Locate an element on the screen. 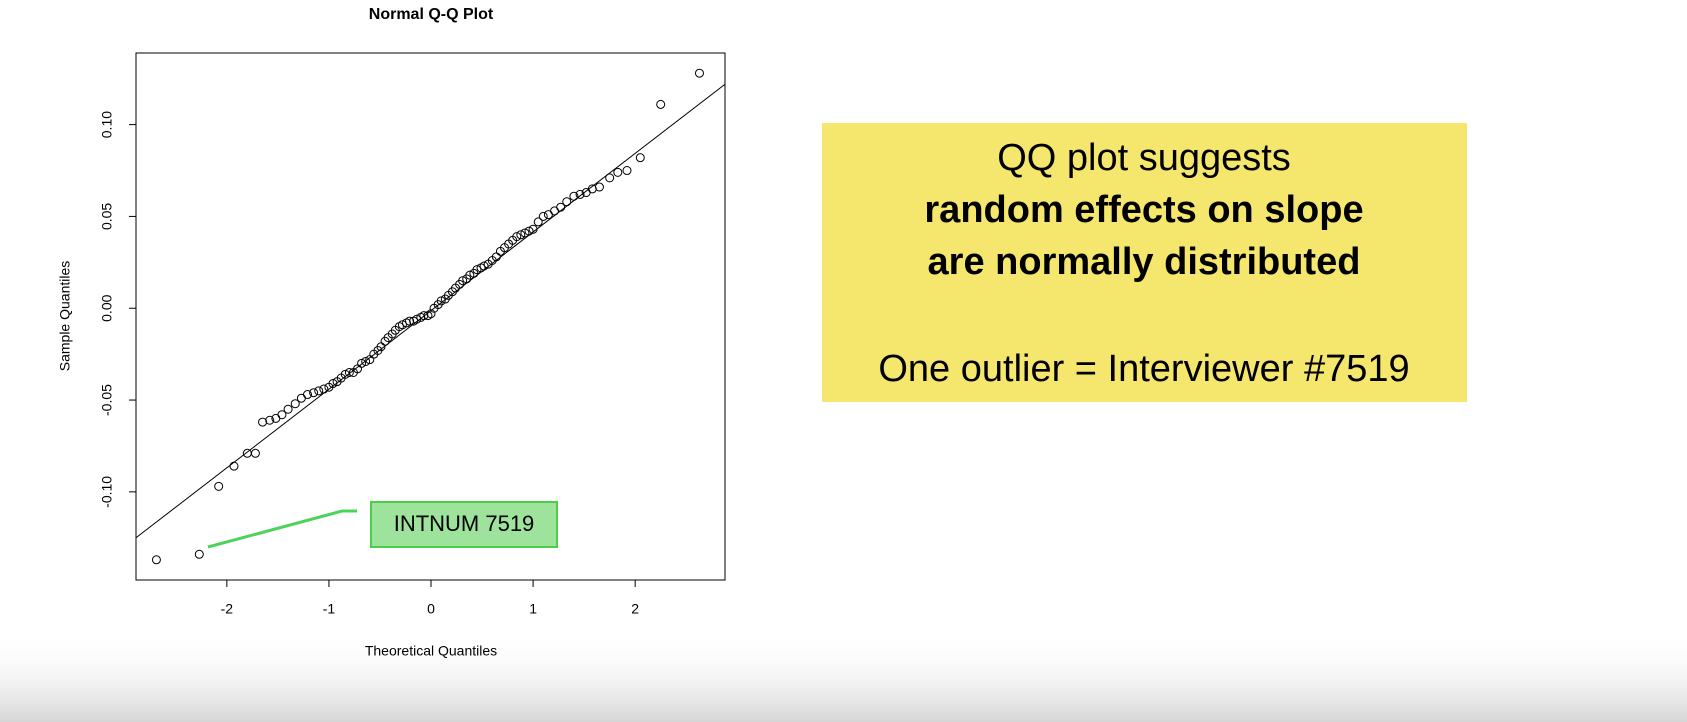 This screenshot has width=1687, height=722. callout-line: random effects on slope is located at coordinates (1143, 210).